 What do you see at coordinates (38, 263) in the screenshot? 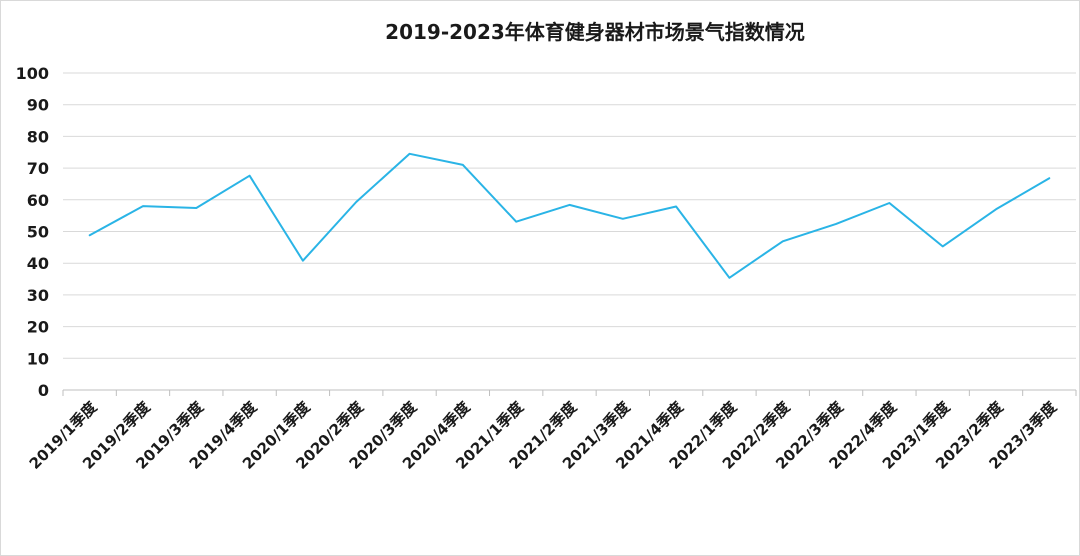
I see `y-tick-label: 40` at bounding box center [38, 263].